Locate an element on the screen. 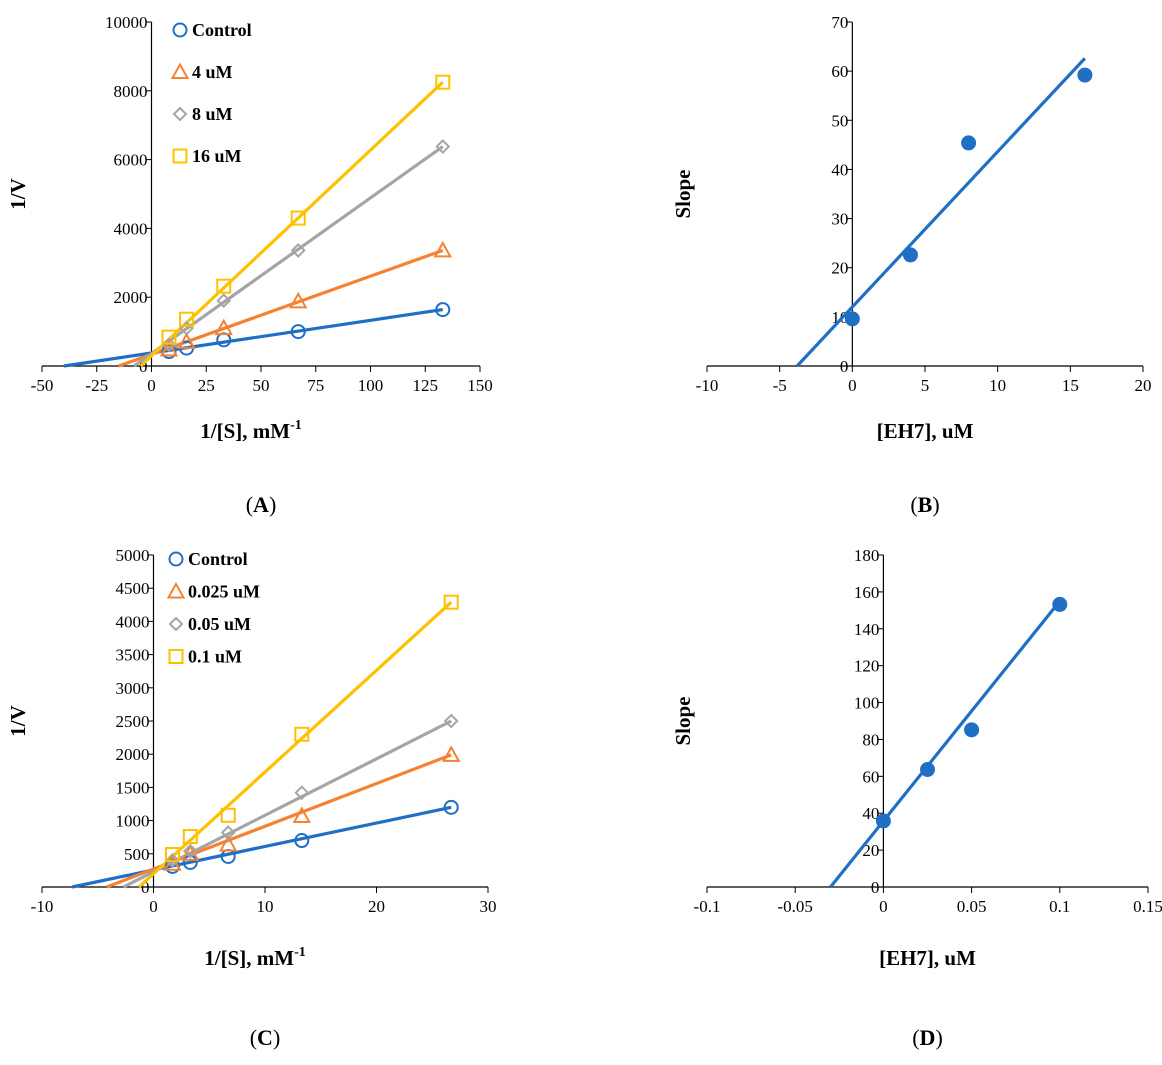 Image resolution: width=1162 pixels, height=1065 pixels. x-tick-label: -50 is located at coordinates (42, 385).